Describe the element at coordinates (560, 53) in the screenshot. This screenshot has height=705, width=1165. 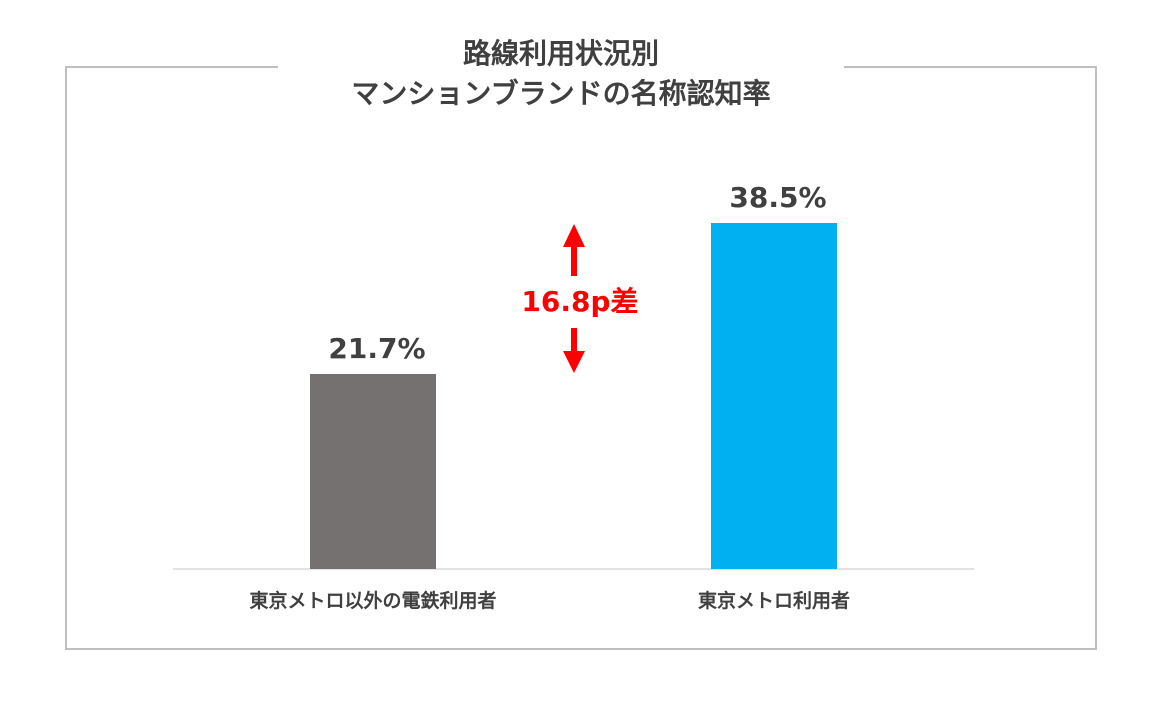
I see `chart-title-line-1: 路線利用状況別` at that location.